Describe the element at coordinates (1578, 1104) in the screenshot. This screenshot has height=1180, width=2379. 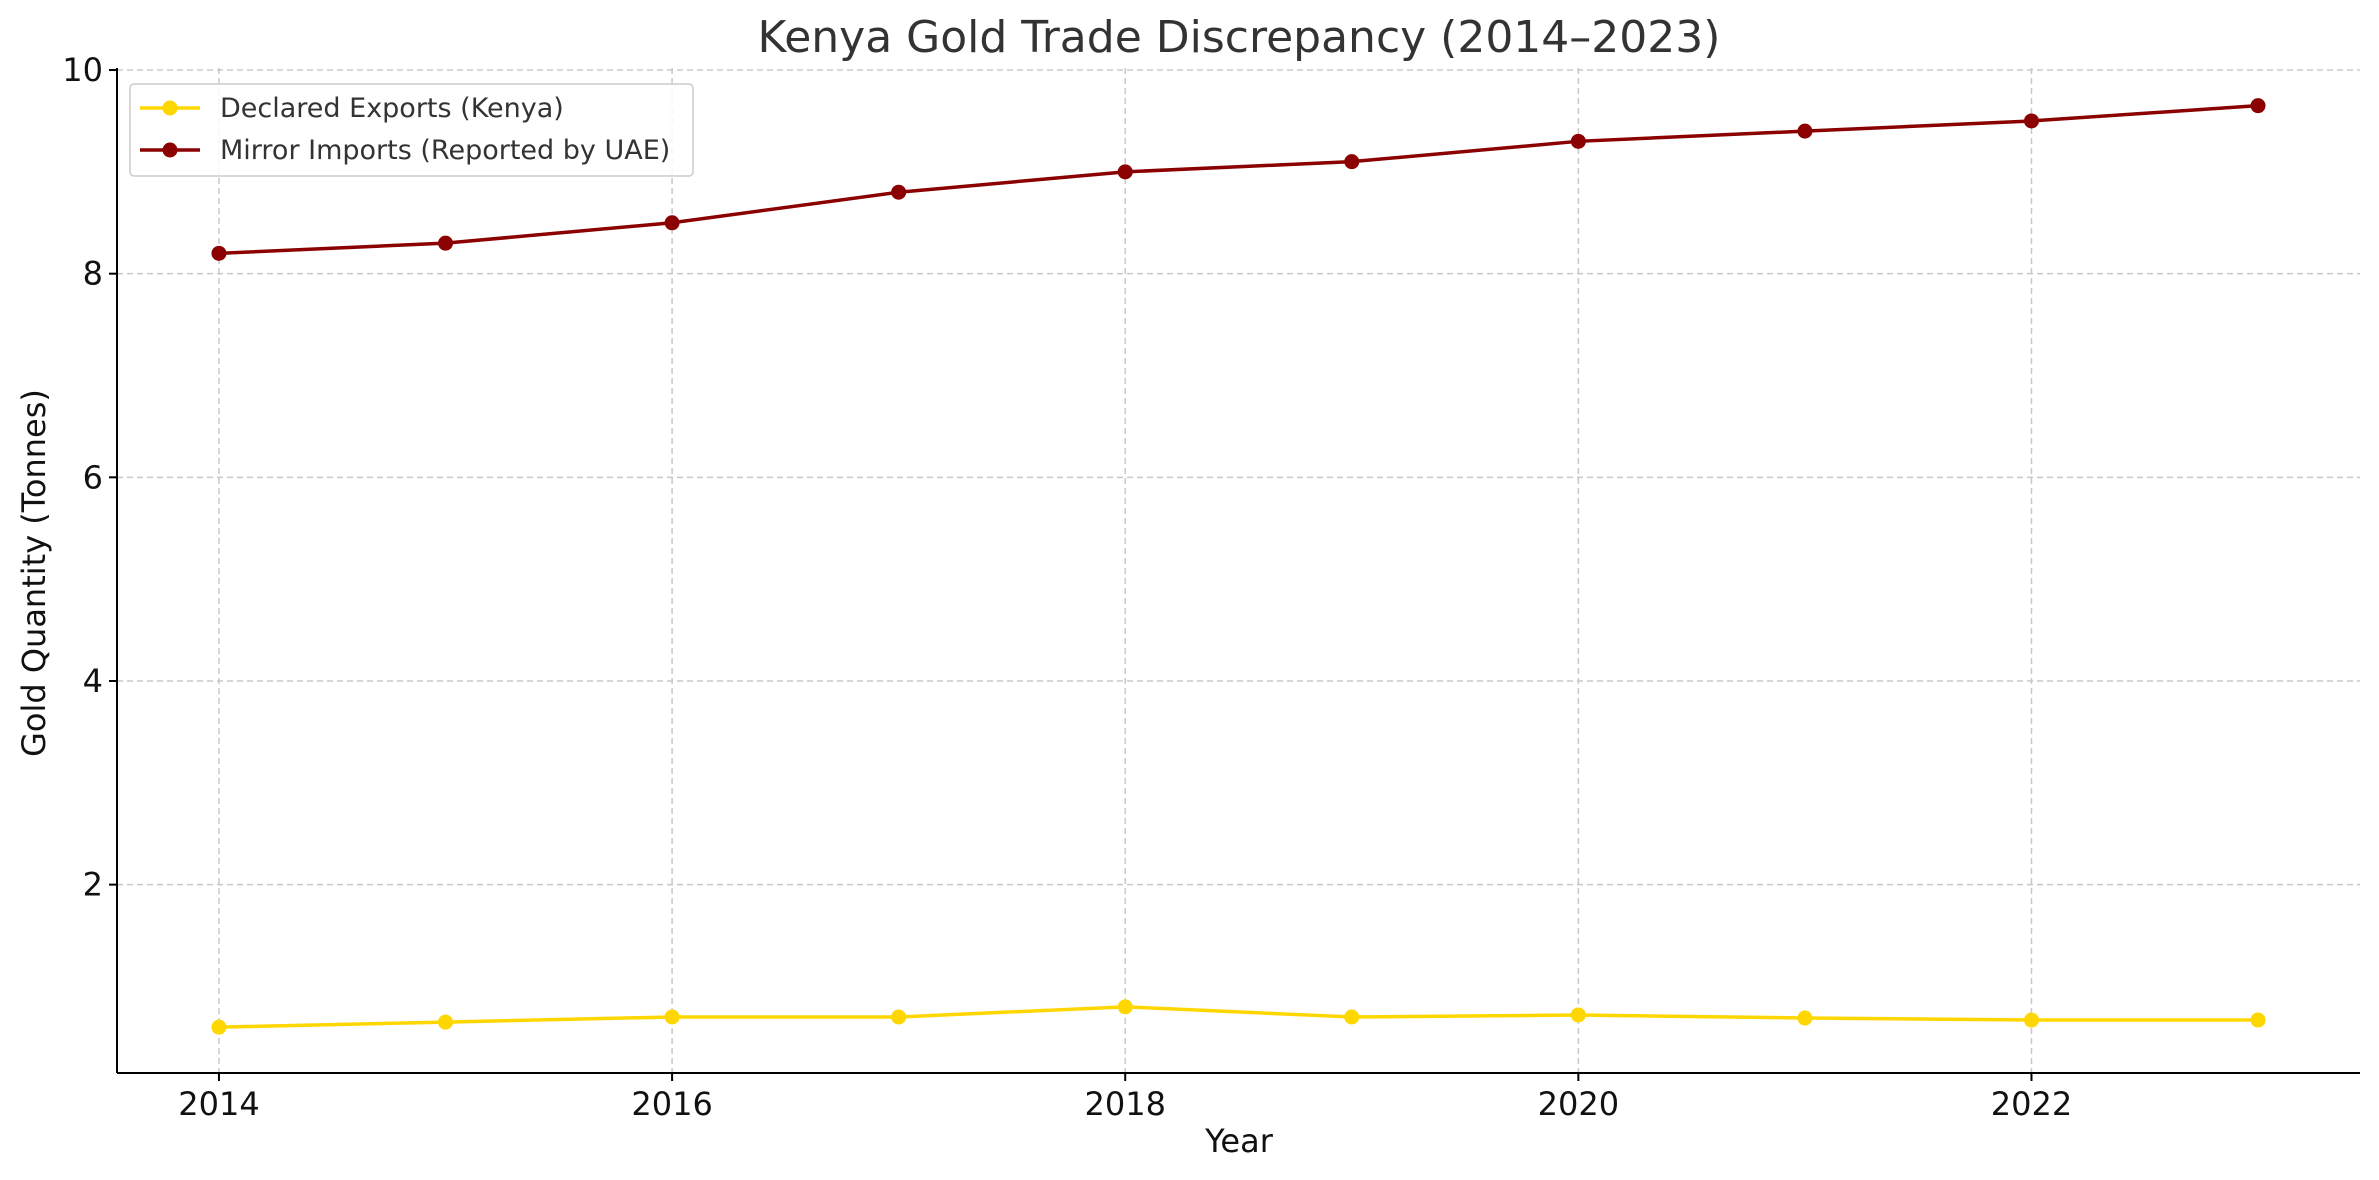
I see `x-tick-label: 2020` at that location.